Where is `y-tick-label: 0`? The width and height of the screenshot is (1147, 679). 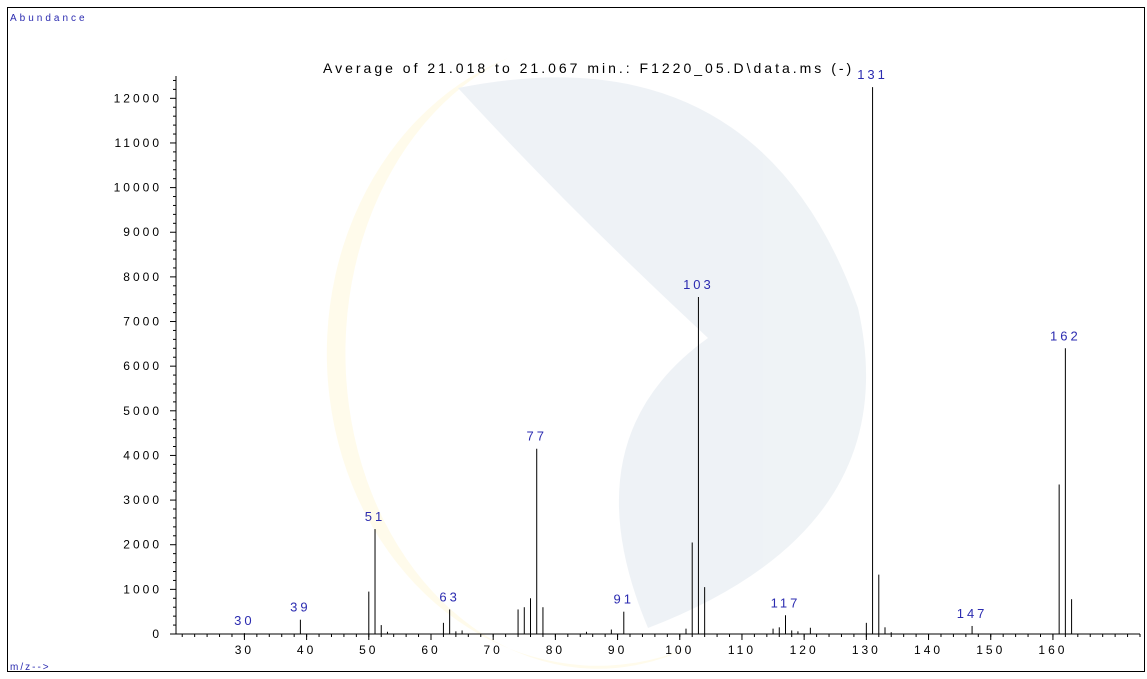 y-tick-label: 0 is located at coordinates (157, 634).